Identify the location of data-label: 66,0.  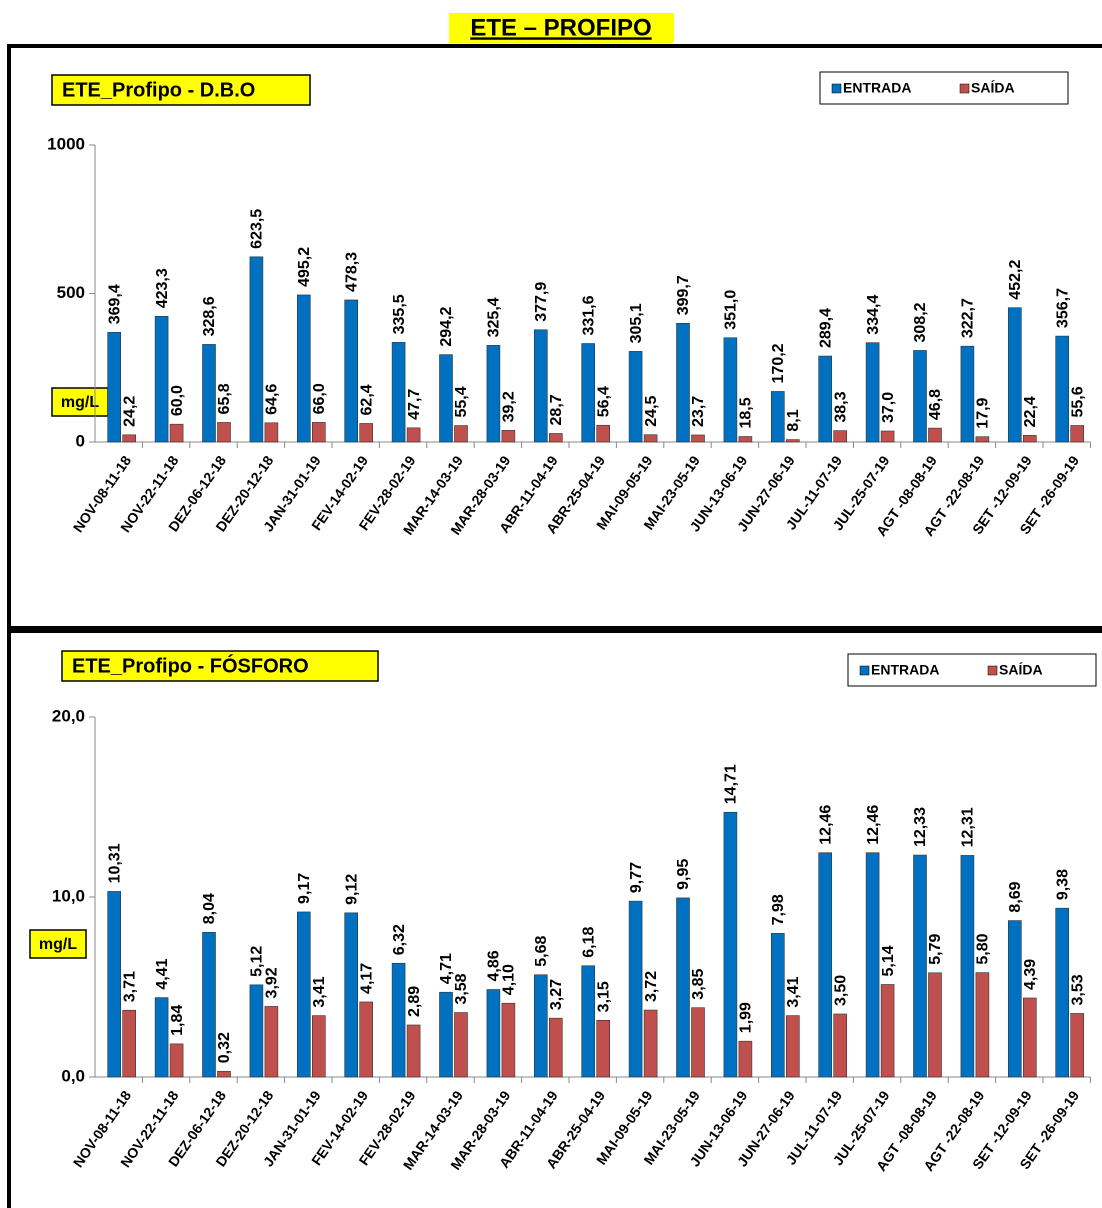
(319, 398).